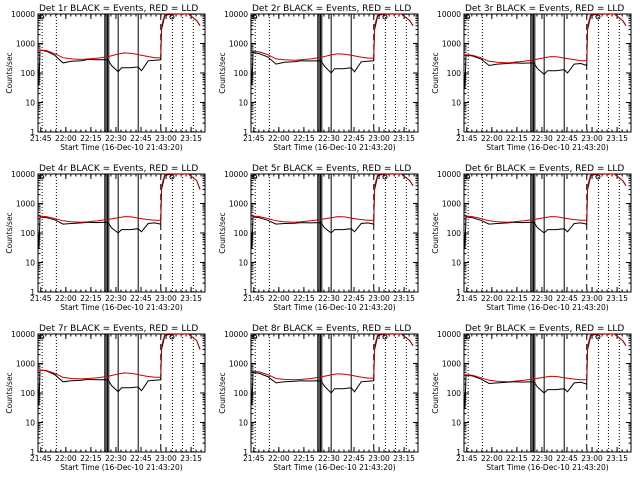 Image resolution: width=640 pixels, height=480 pixels. Describe the element at coordinates (331, 9) in the screenshot. I see `plot-title: Det 2r BLACK = Events, RED = LLD` at that location.